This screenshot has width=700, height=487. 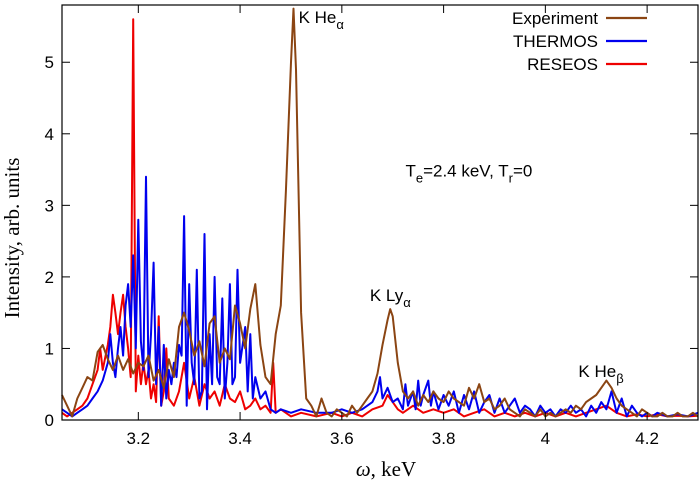 I want to click on y-tick-label: 1, so click(x=49, y=348).